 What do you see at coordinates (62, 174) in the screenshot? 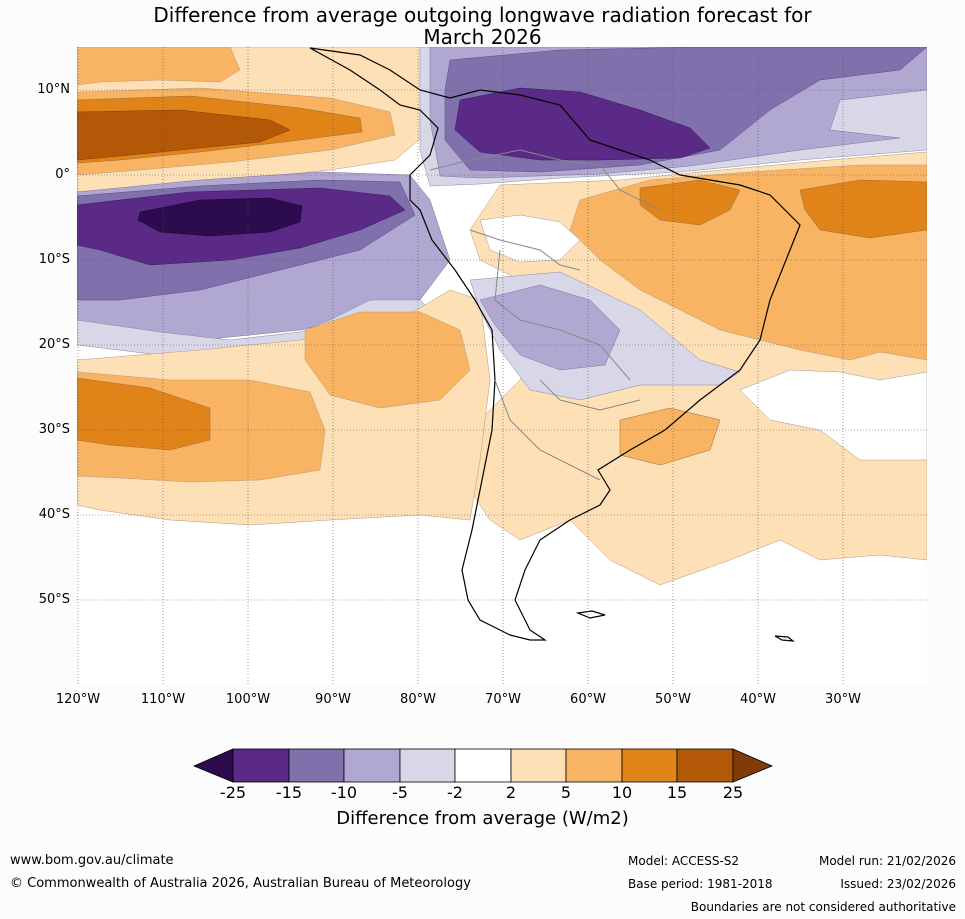
I see `lat-label: 0°` at bounding box center [62, 174].